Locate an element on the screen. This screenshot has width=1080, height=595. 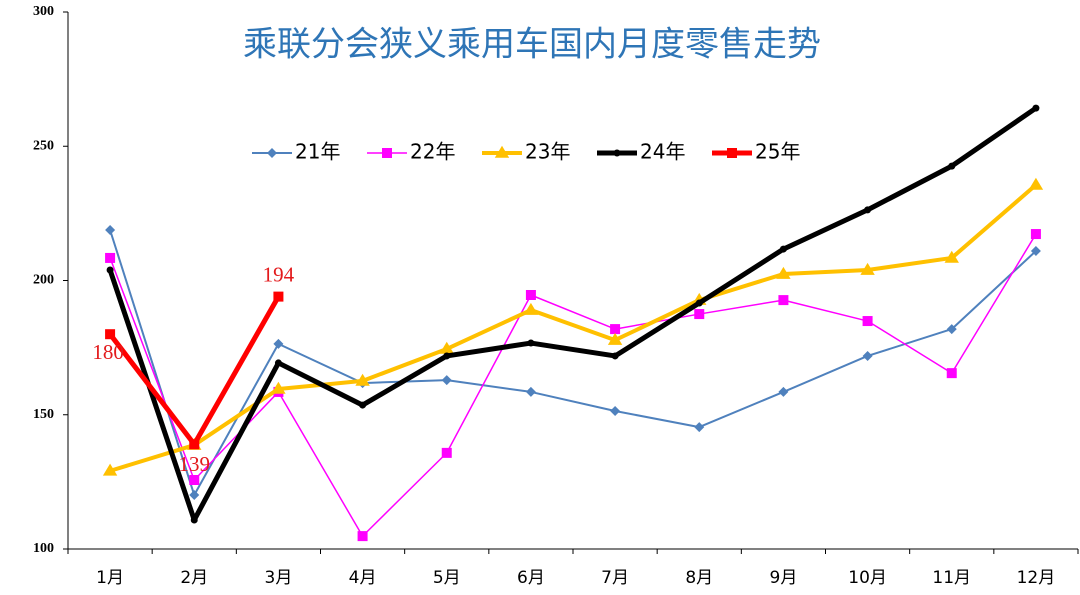
x-tick-label: 6月 is located at coordinates (531, 578).